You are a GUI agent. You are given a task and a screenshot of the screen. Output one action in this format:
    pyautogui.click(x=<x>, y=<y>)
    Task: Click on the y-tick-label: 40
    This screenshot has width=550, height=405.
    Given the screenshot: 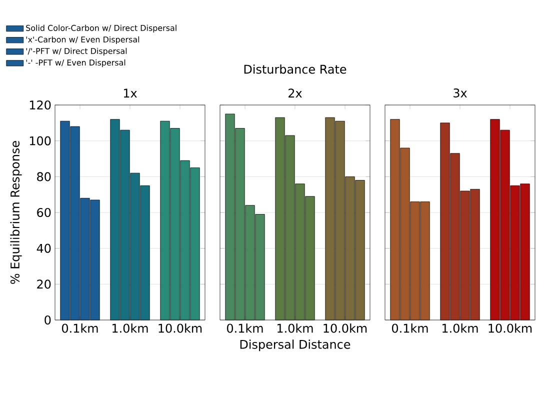 What is the action you would take?
    pyautogui.click(x=43, y=248)
    